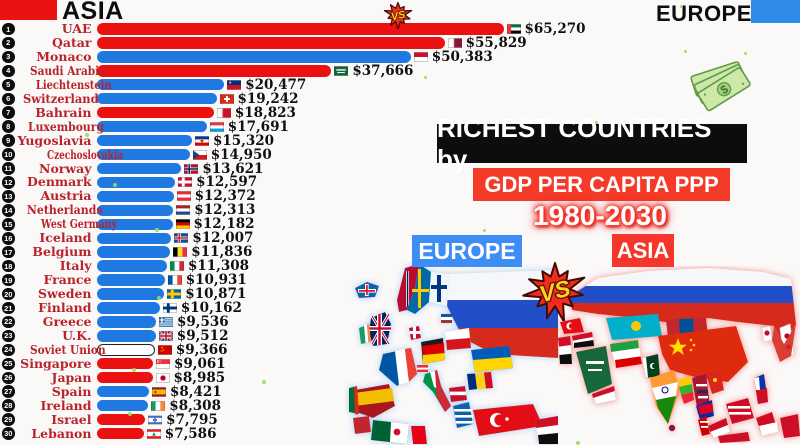 The width and height of the screenshot is (800, 445). Describe the element at coordinates (73, 84) in the screenshot. I see `country-label: Liechtenstein` at that location.